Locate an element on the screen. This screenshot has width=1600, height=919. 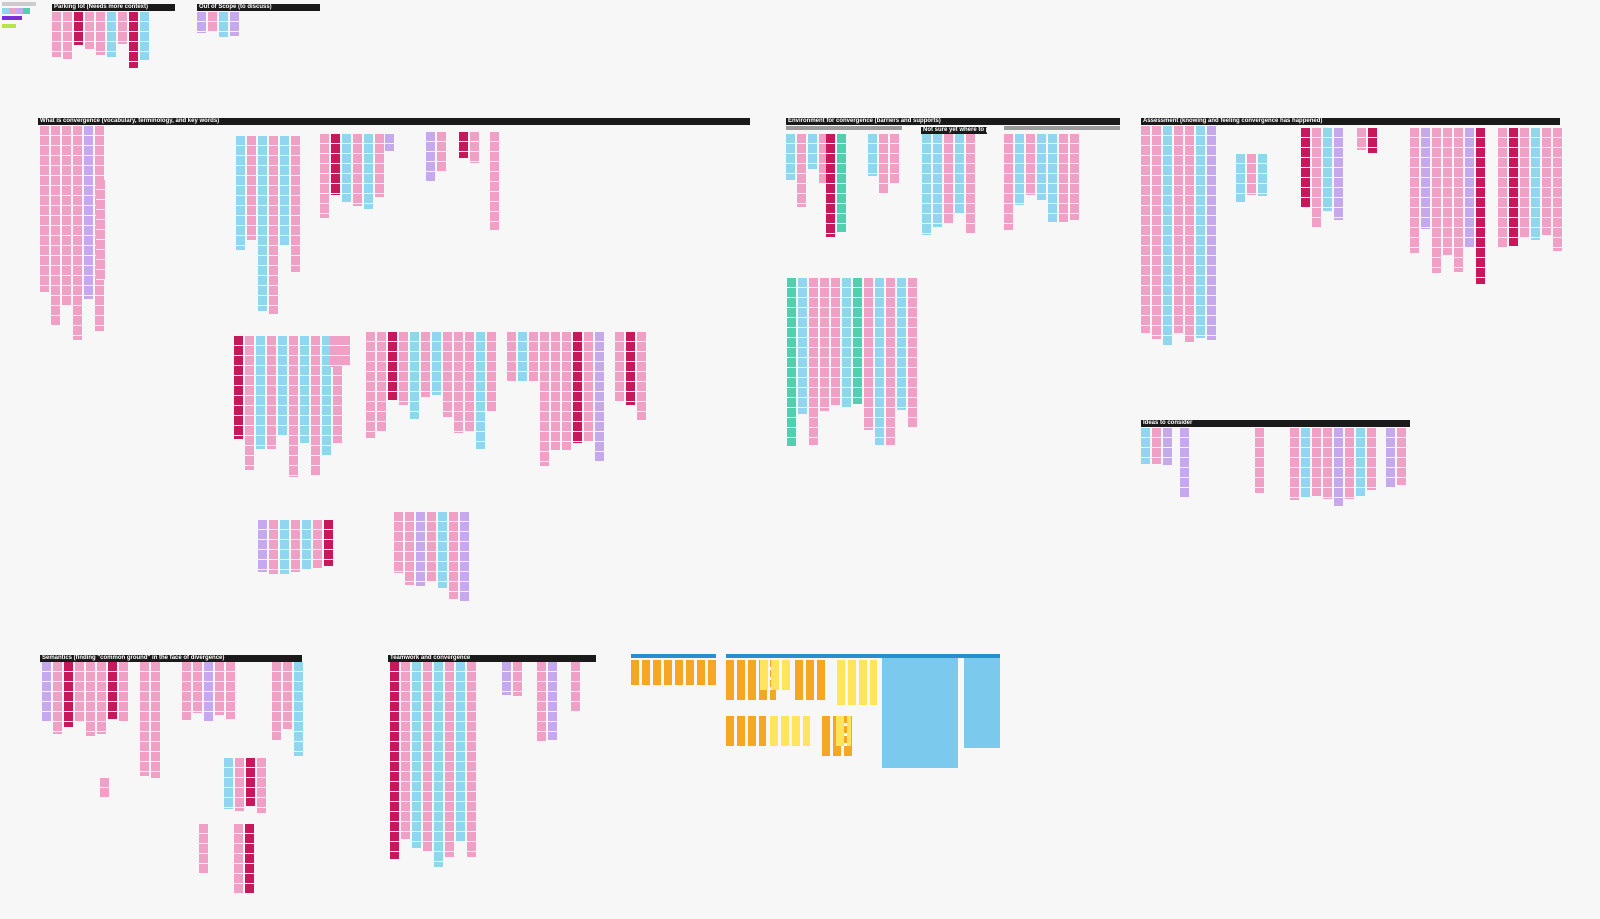
section-header: Out of Scope (to discuss) is located at coordinates (258, 7).